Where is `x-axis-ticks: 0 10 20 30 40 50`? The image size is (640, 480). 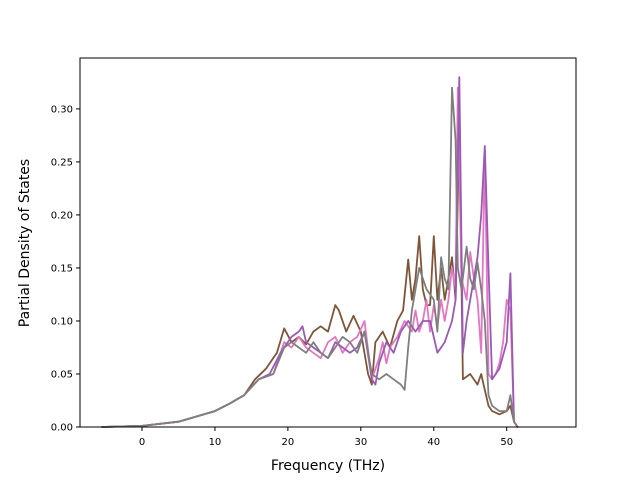
x-axis-ticks: 0 10 20 30 40 50 is located at coordinates (326, 437).